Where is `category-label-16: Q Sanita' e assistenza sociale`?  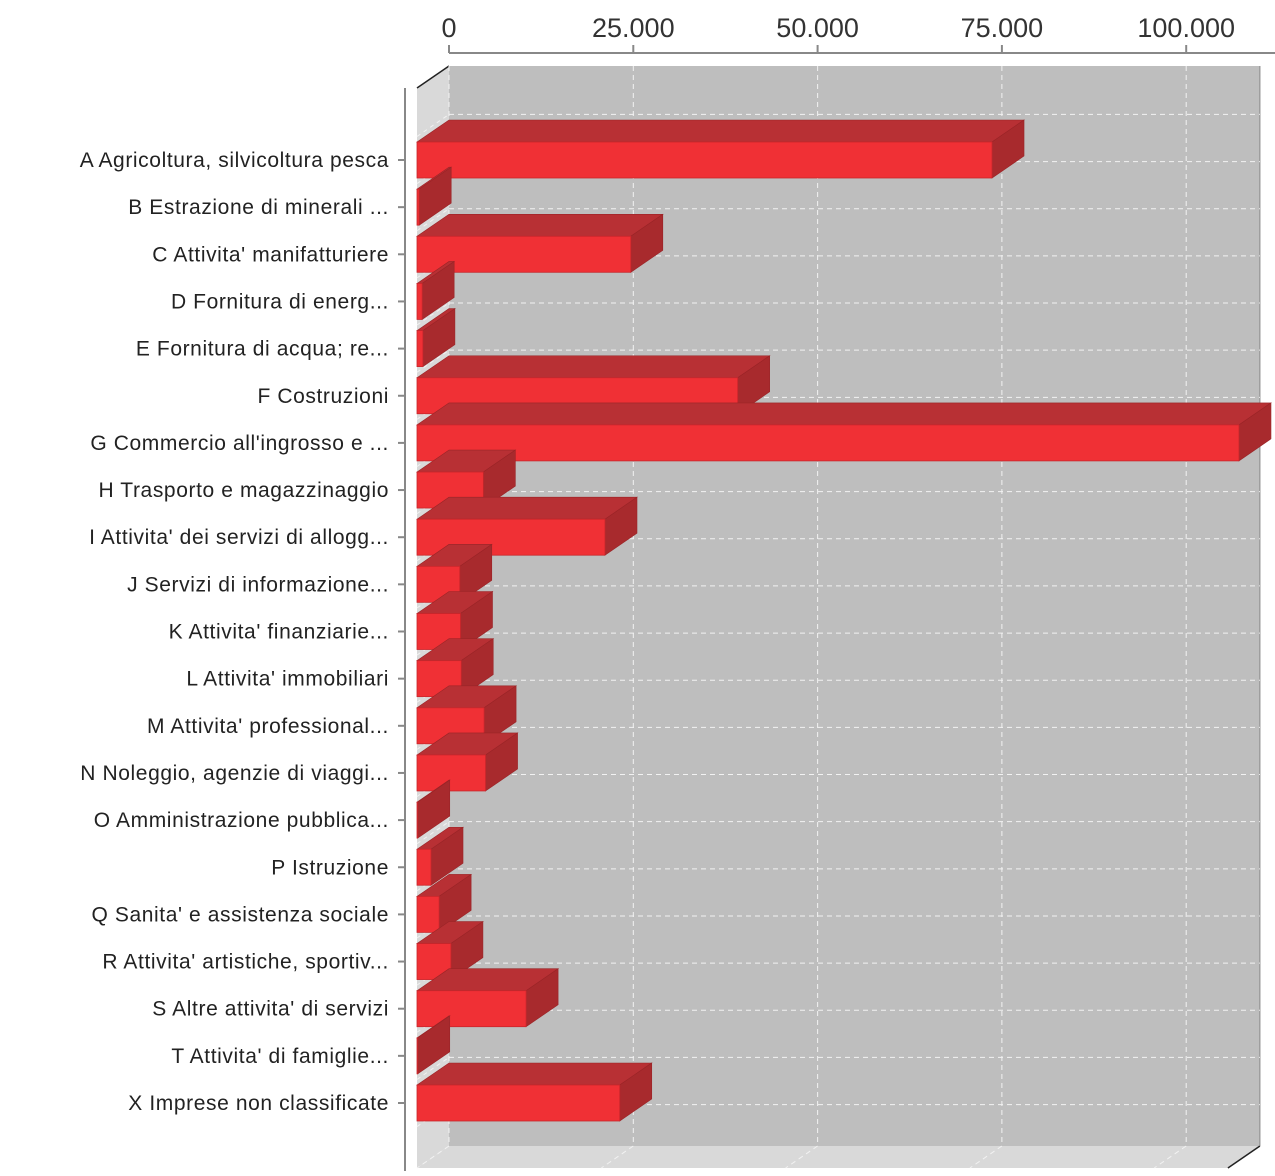
category-label-16: Q Sanita' e assistenza sociale is located at coordinates (241, 914).